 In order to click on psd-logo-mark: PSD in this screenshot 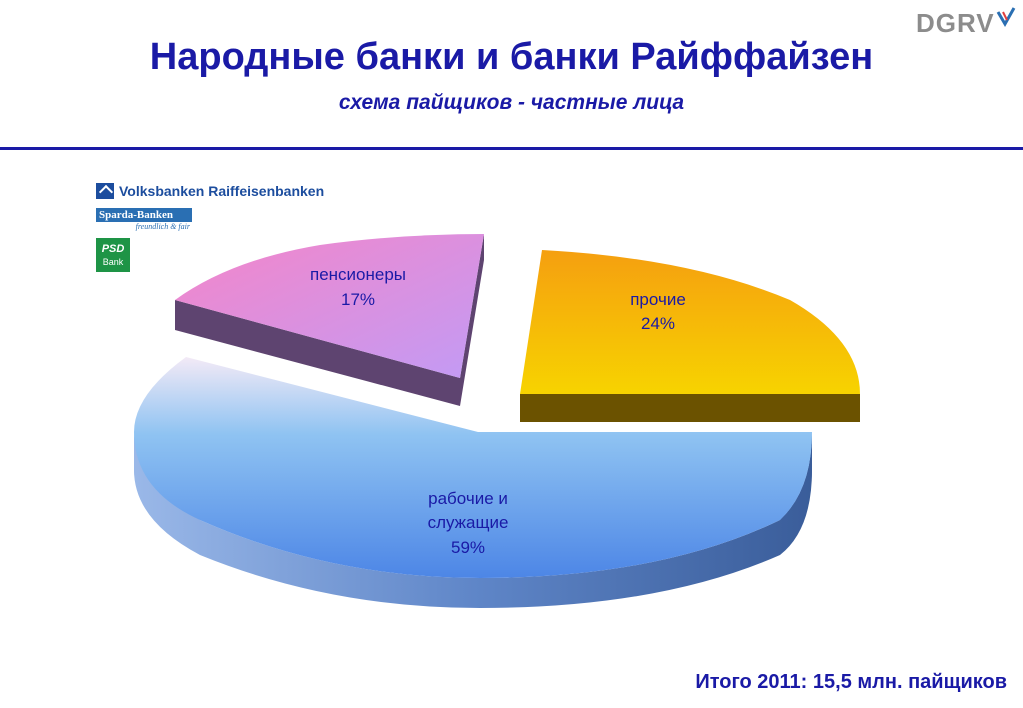, I will do `click(113, 249)`.